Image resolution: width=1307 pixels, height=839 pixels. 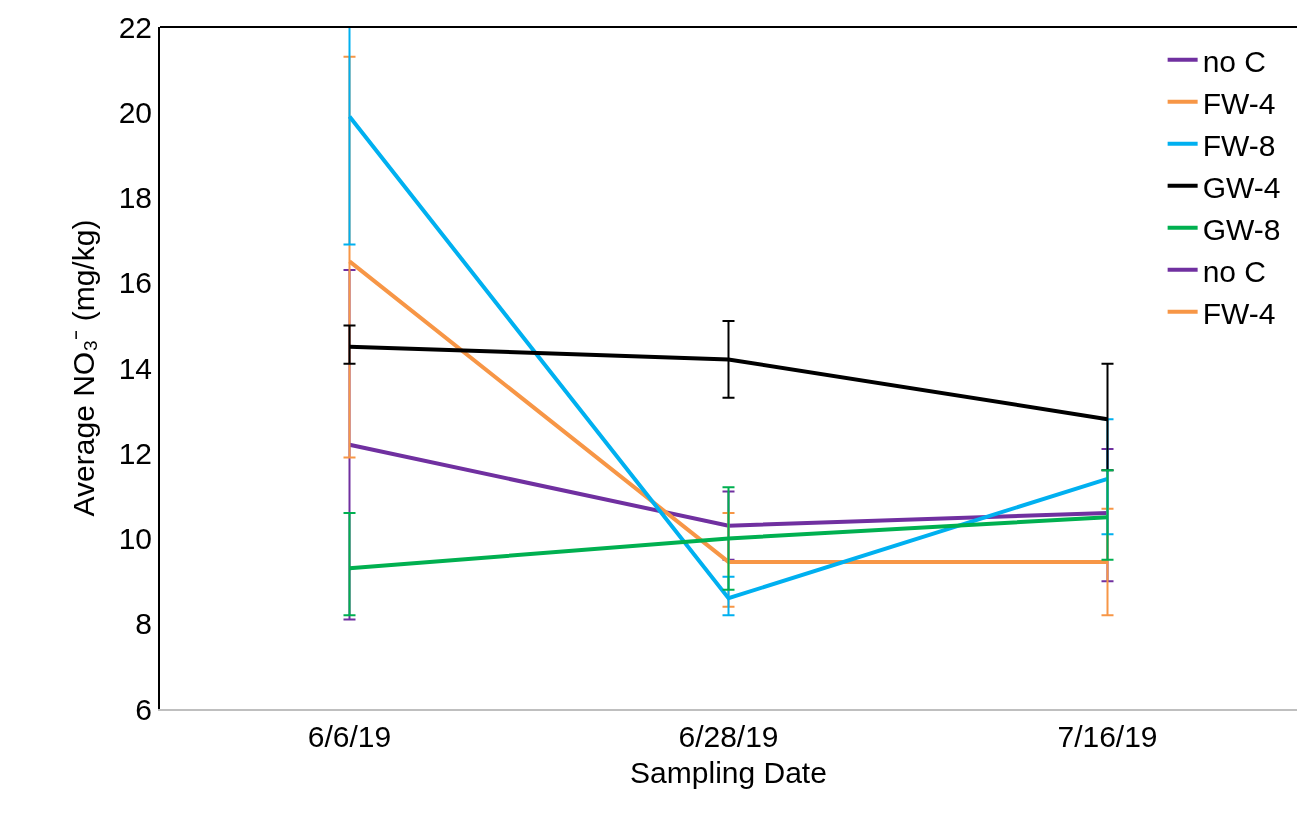 What do you see at coordinates (1239, 145) in the screenshot?
I see `legend-label: FW-8` at bounding box center [1239, 145].